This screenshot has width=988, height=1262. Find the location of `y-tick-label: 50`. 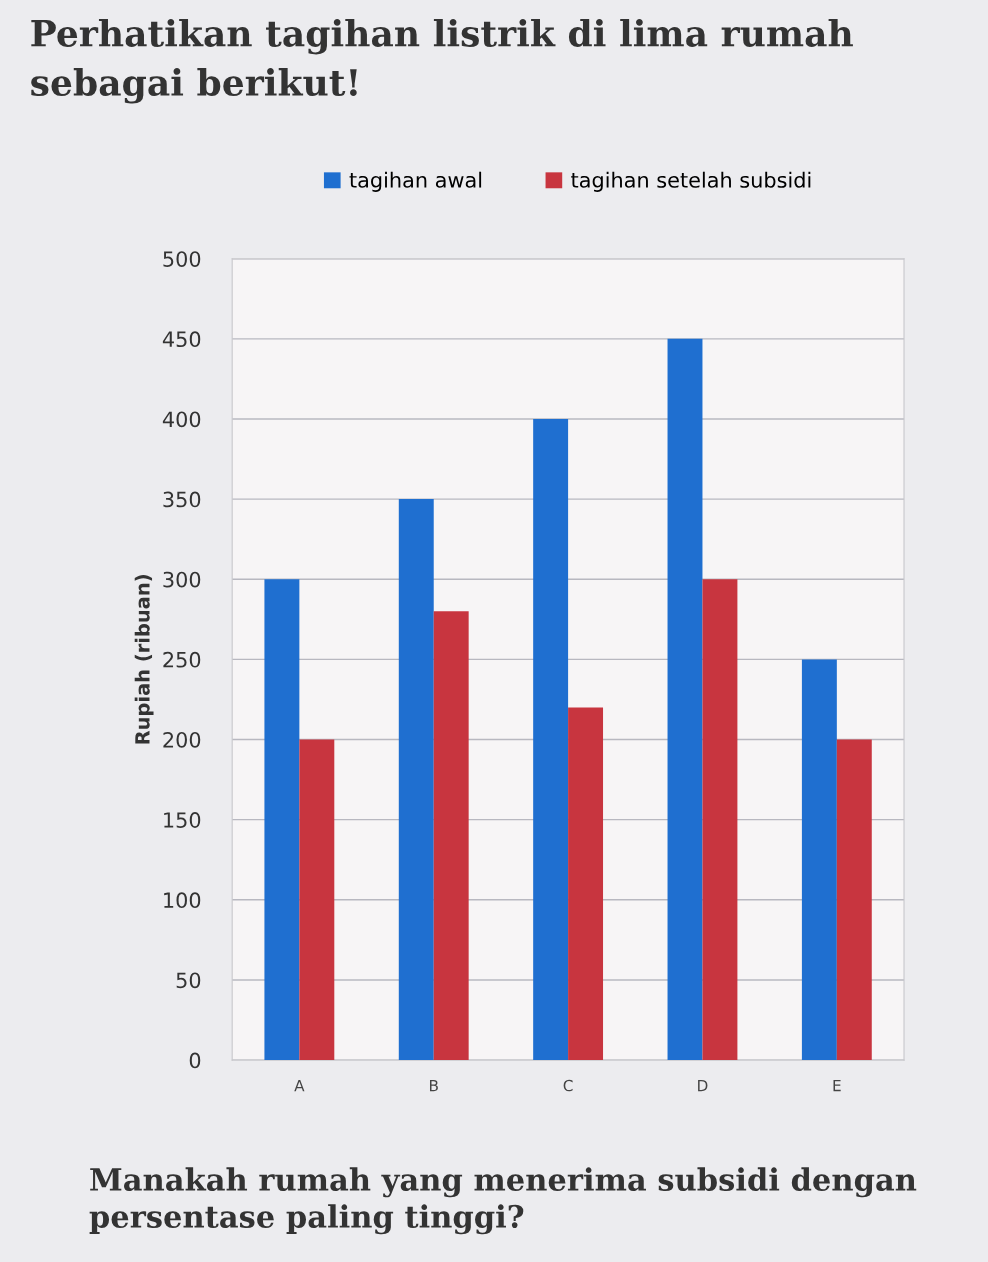

y-tick-label: 50 is located at coordinates (188, 980).